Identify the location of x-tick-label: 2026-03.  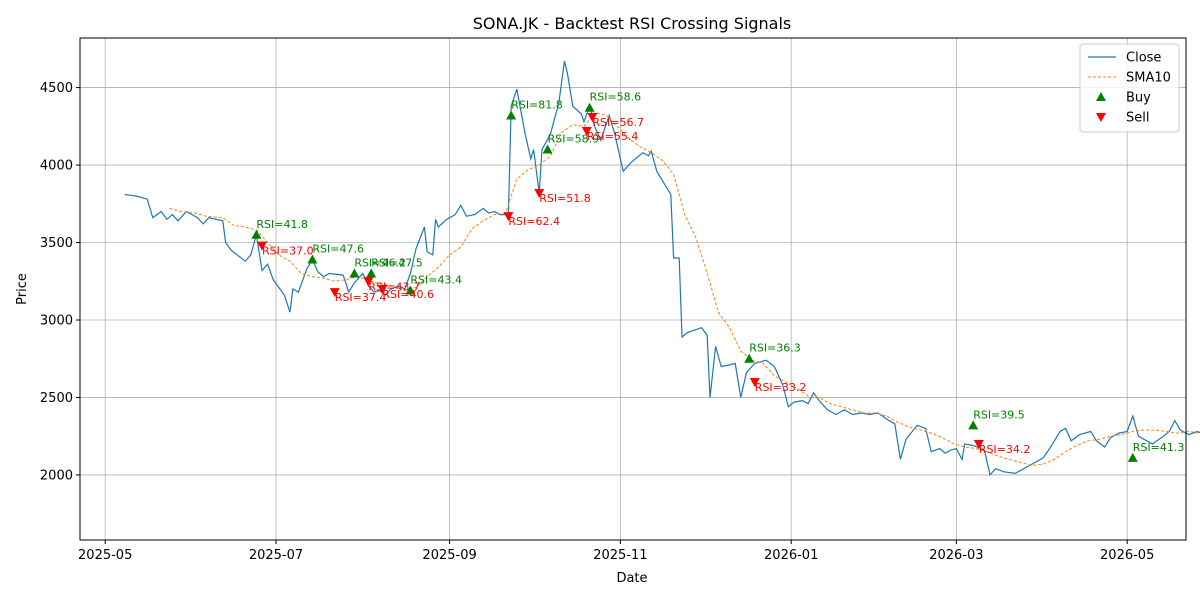
(956, 555).